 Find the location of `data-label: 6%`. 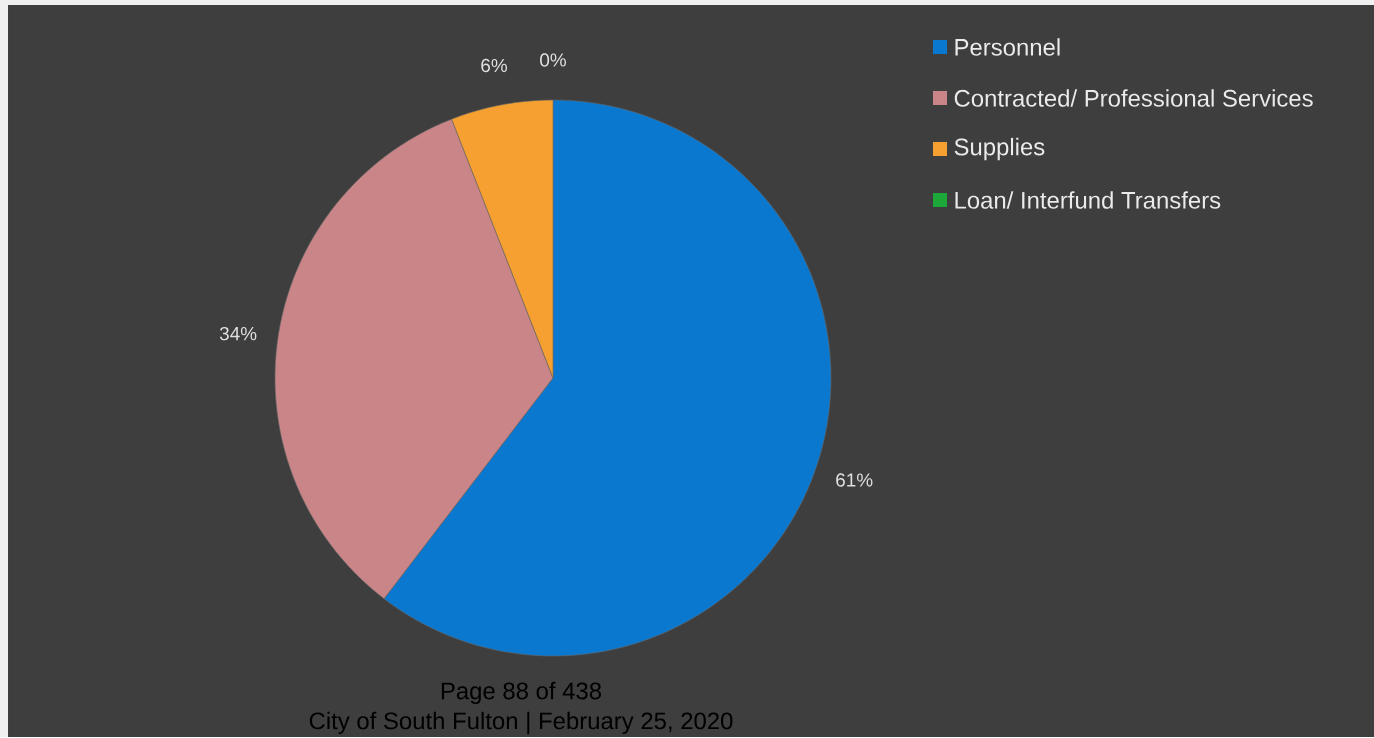

data-label: 6% is located at coordinates (494, 66).